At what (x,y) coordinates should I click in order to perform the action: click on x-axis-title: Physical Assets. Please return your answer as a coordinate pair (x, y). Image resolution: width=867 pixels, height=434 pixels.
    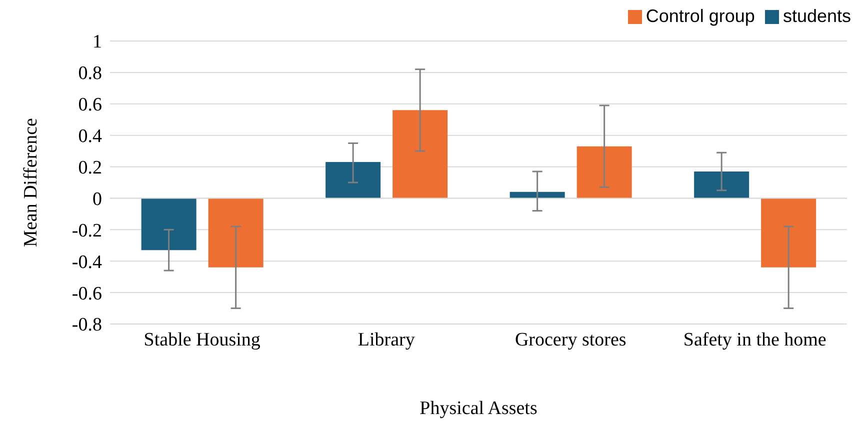
    Looking at the image, I should click on (479, 408).